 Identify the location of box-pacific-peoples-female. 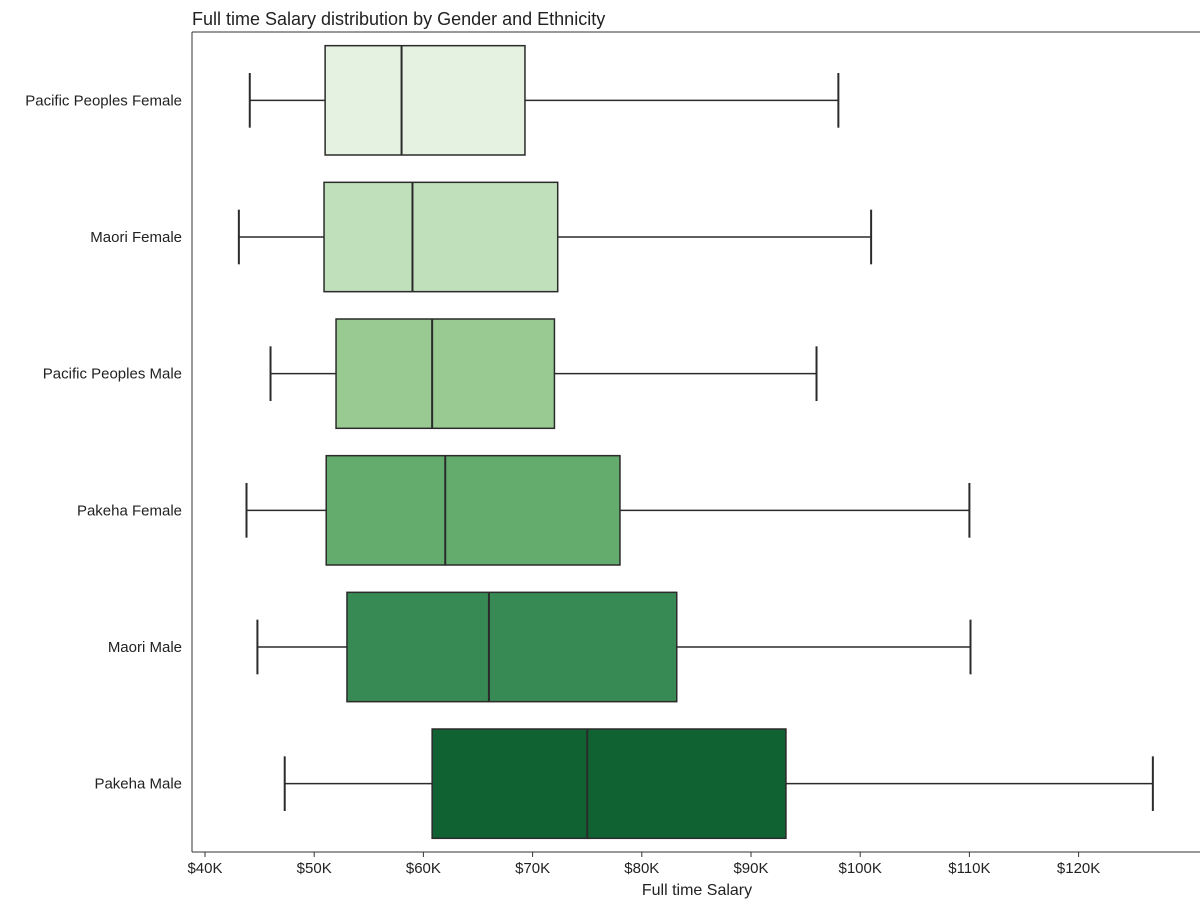
(425, 100).